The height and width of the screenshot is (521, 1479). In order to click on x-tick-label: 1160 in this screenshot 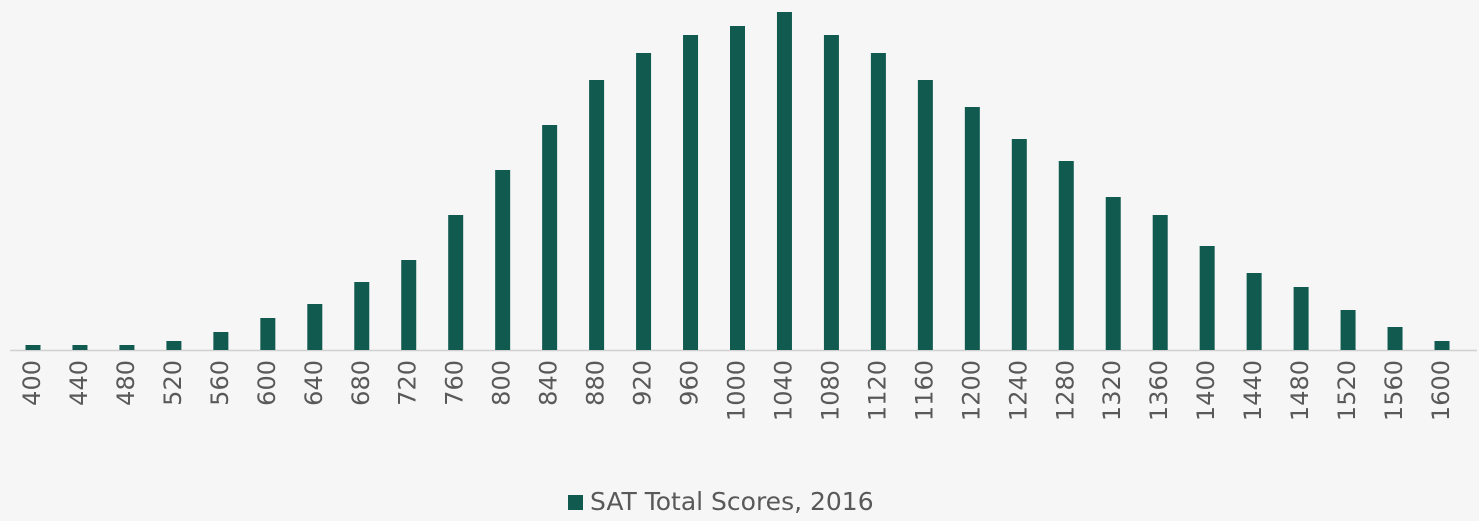, I will do `click(924, 390)`.